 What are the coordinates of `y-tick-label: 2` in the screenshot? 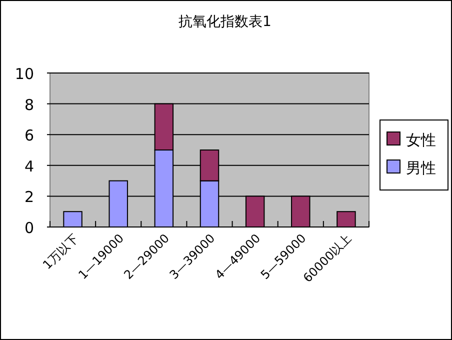 It's located at (29, 197).